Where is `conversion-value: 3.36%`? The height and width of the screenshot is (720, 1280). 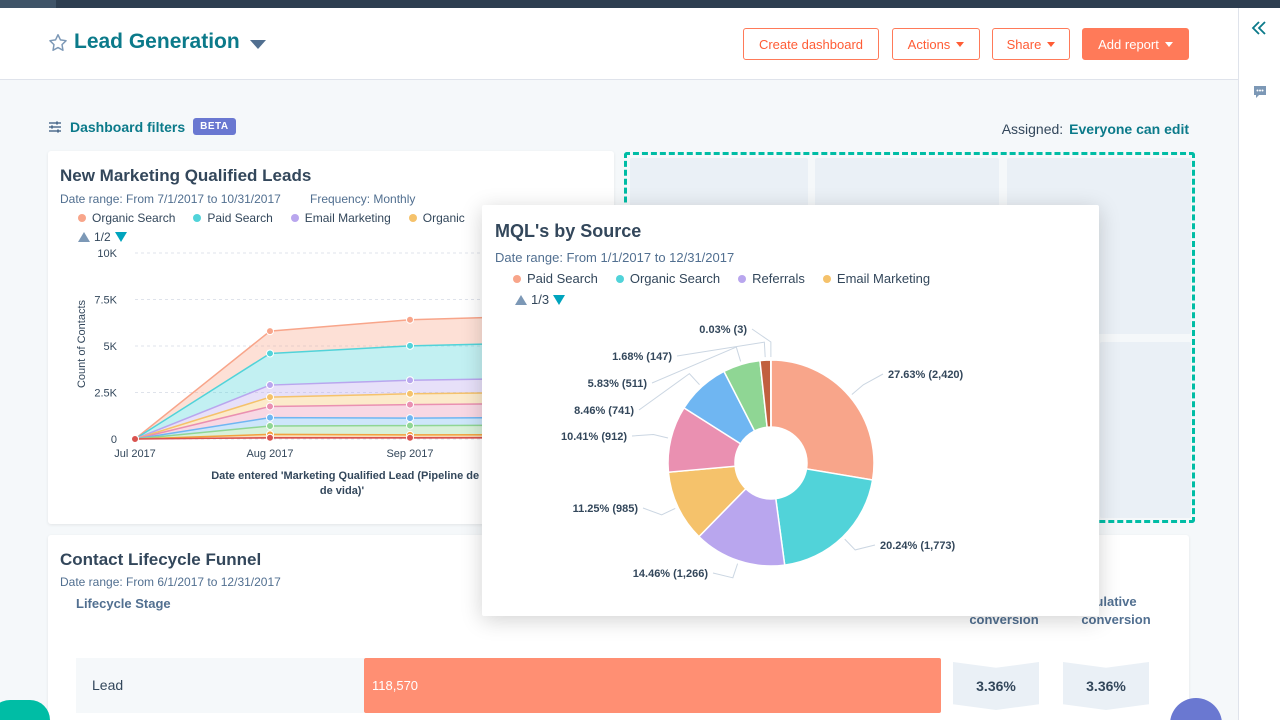 conversion-value: 3.36% is located at coordinates (996, 686).